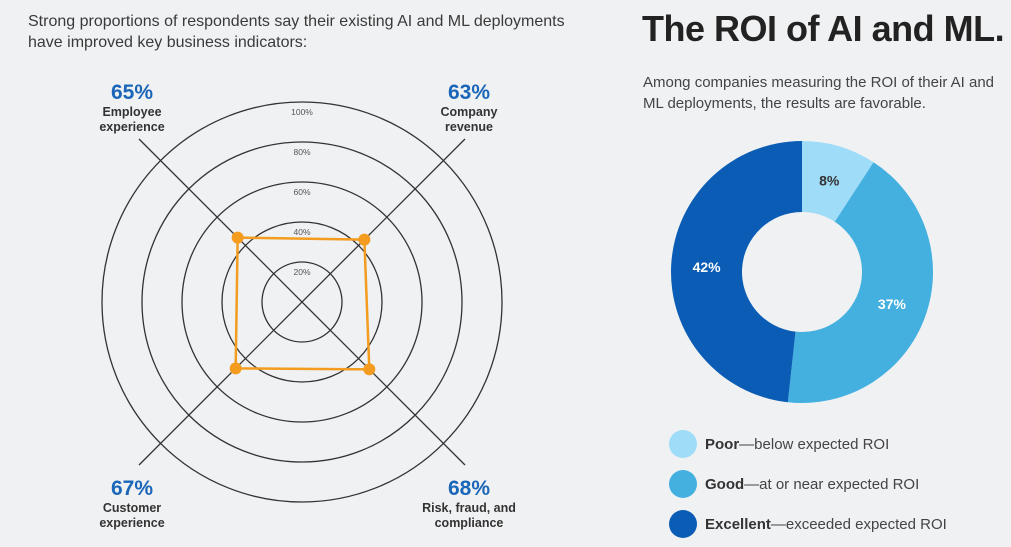  I want to click on value-label: 65%, so click(132, 92).